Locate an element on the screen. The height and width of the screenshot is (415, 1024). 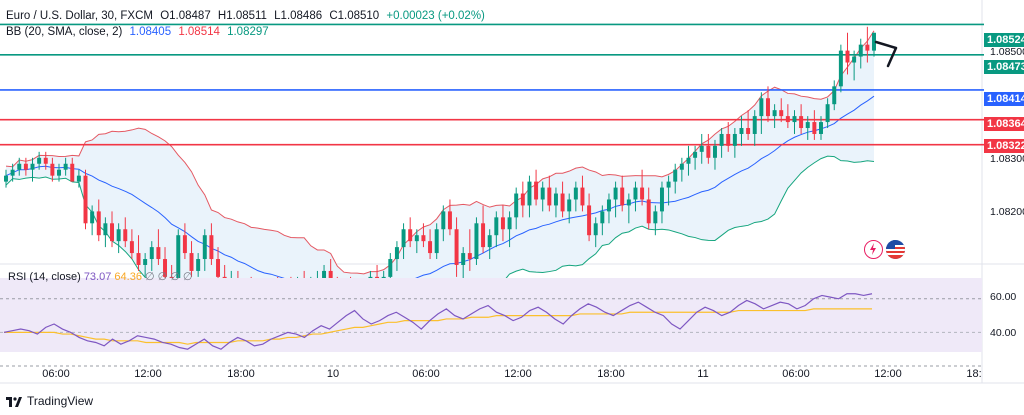
close-value: C1.08510 is located at coordinates (354, 16).